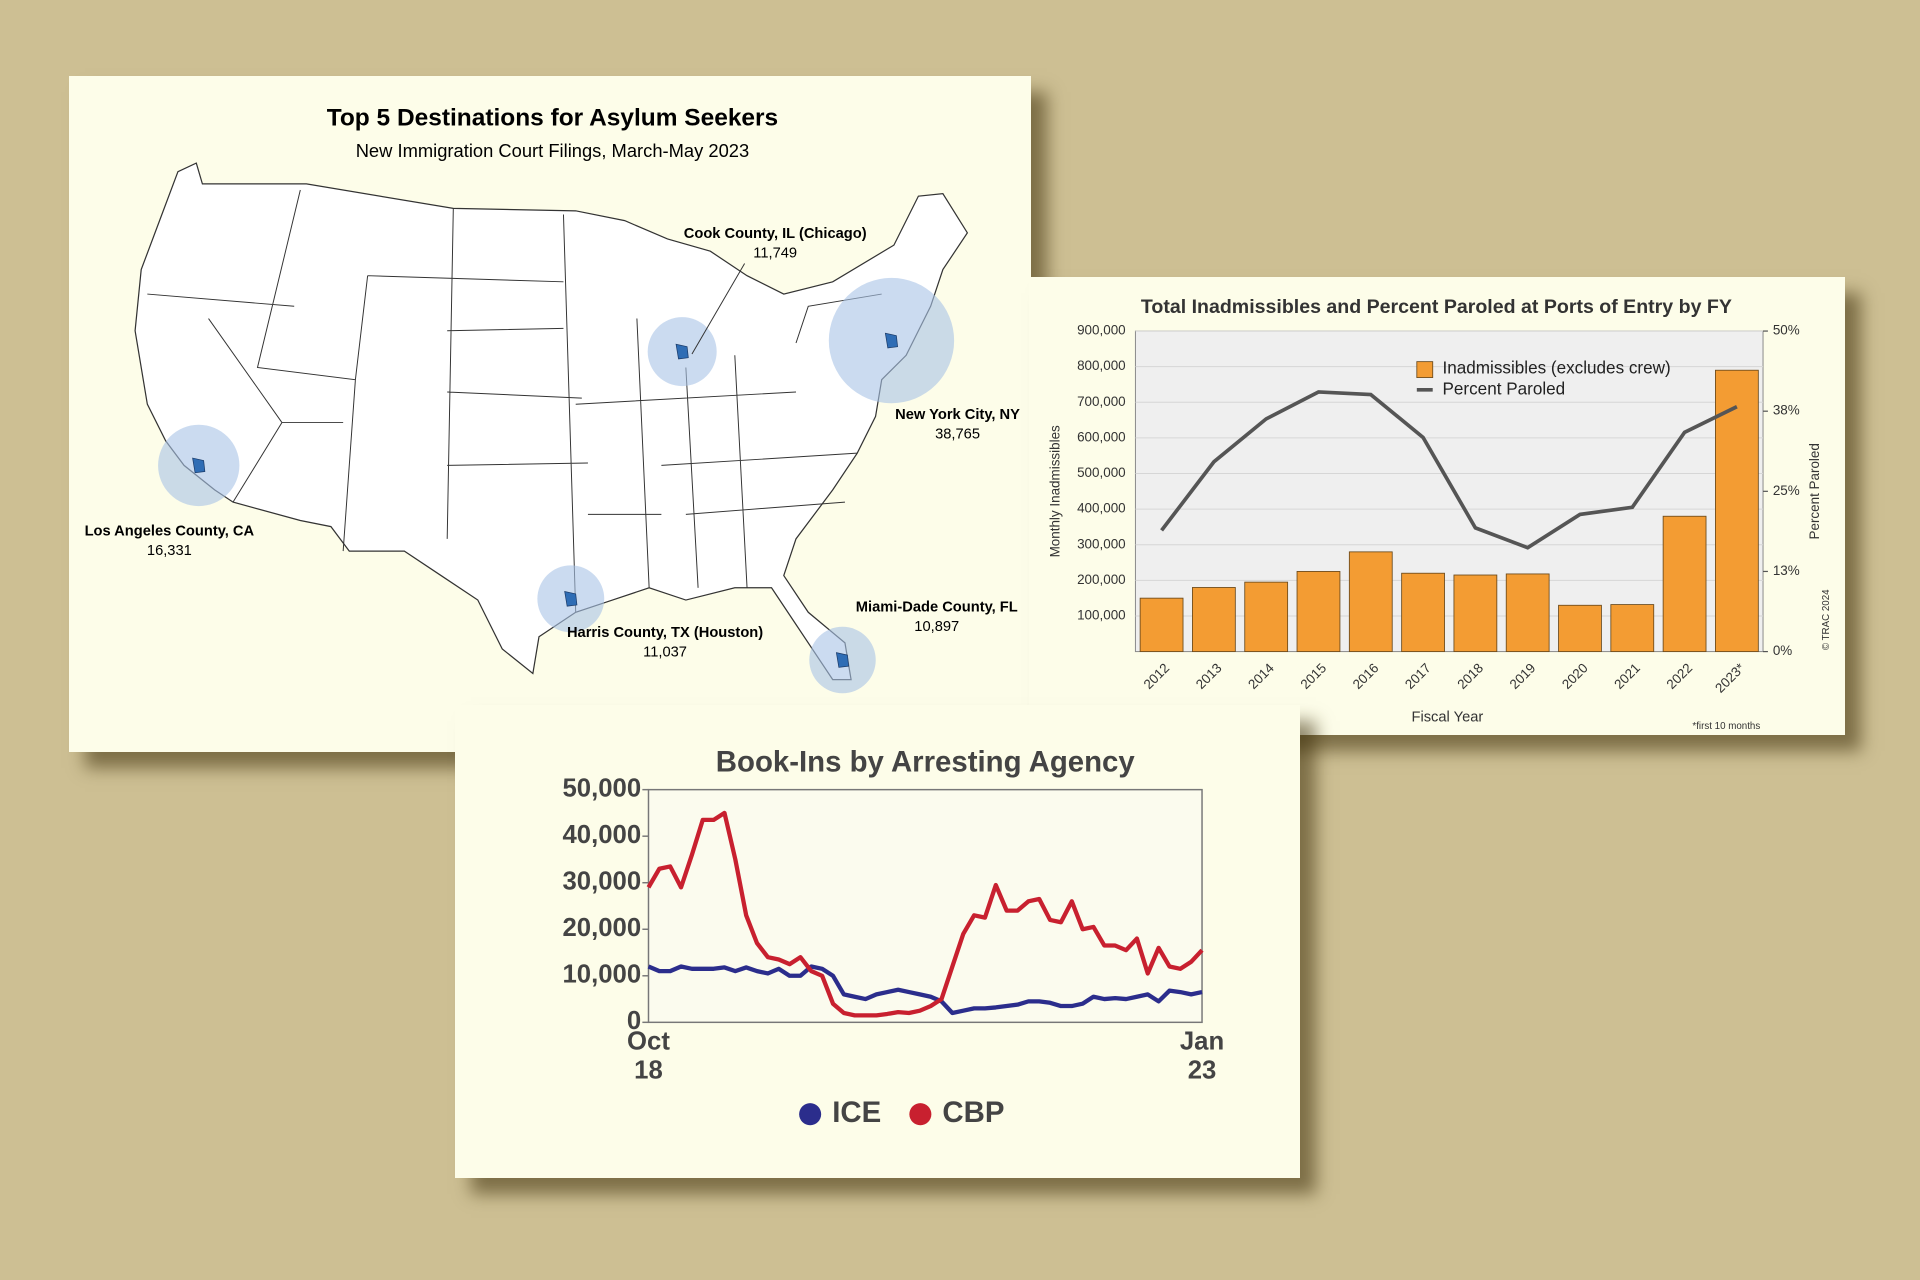 This screenshot has width=1920, height=1280. Describe the element at coordinates (1101, 508) in the screenshot. I see `y-tick-label: 400,000` at that location.